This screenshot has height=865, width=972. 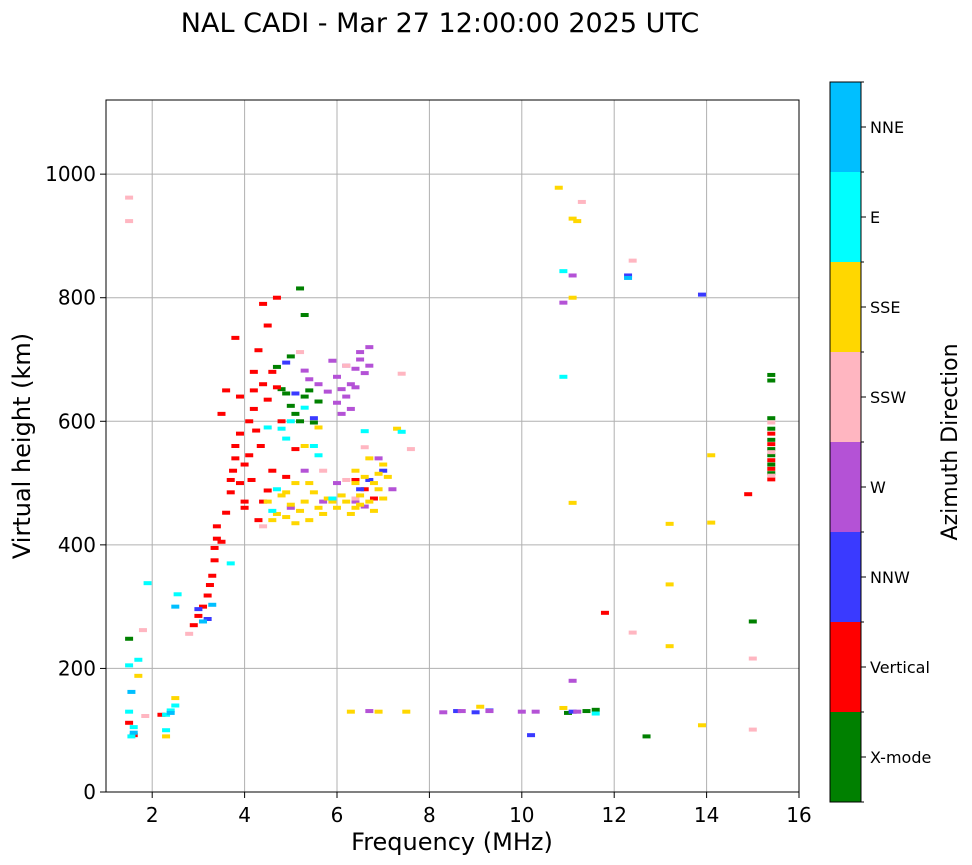 I want to click on colorbar-swatch-e, so click(x=845, y=217).